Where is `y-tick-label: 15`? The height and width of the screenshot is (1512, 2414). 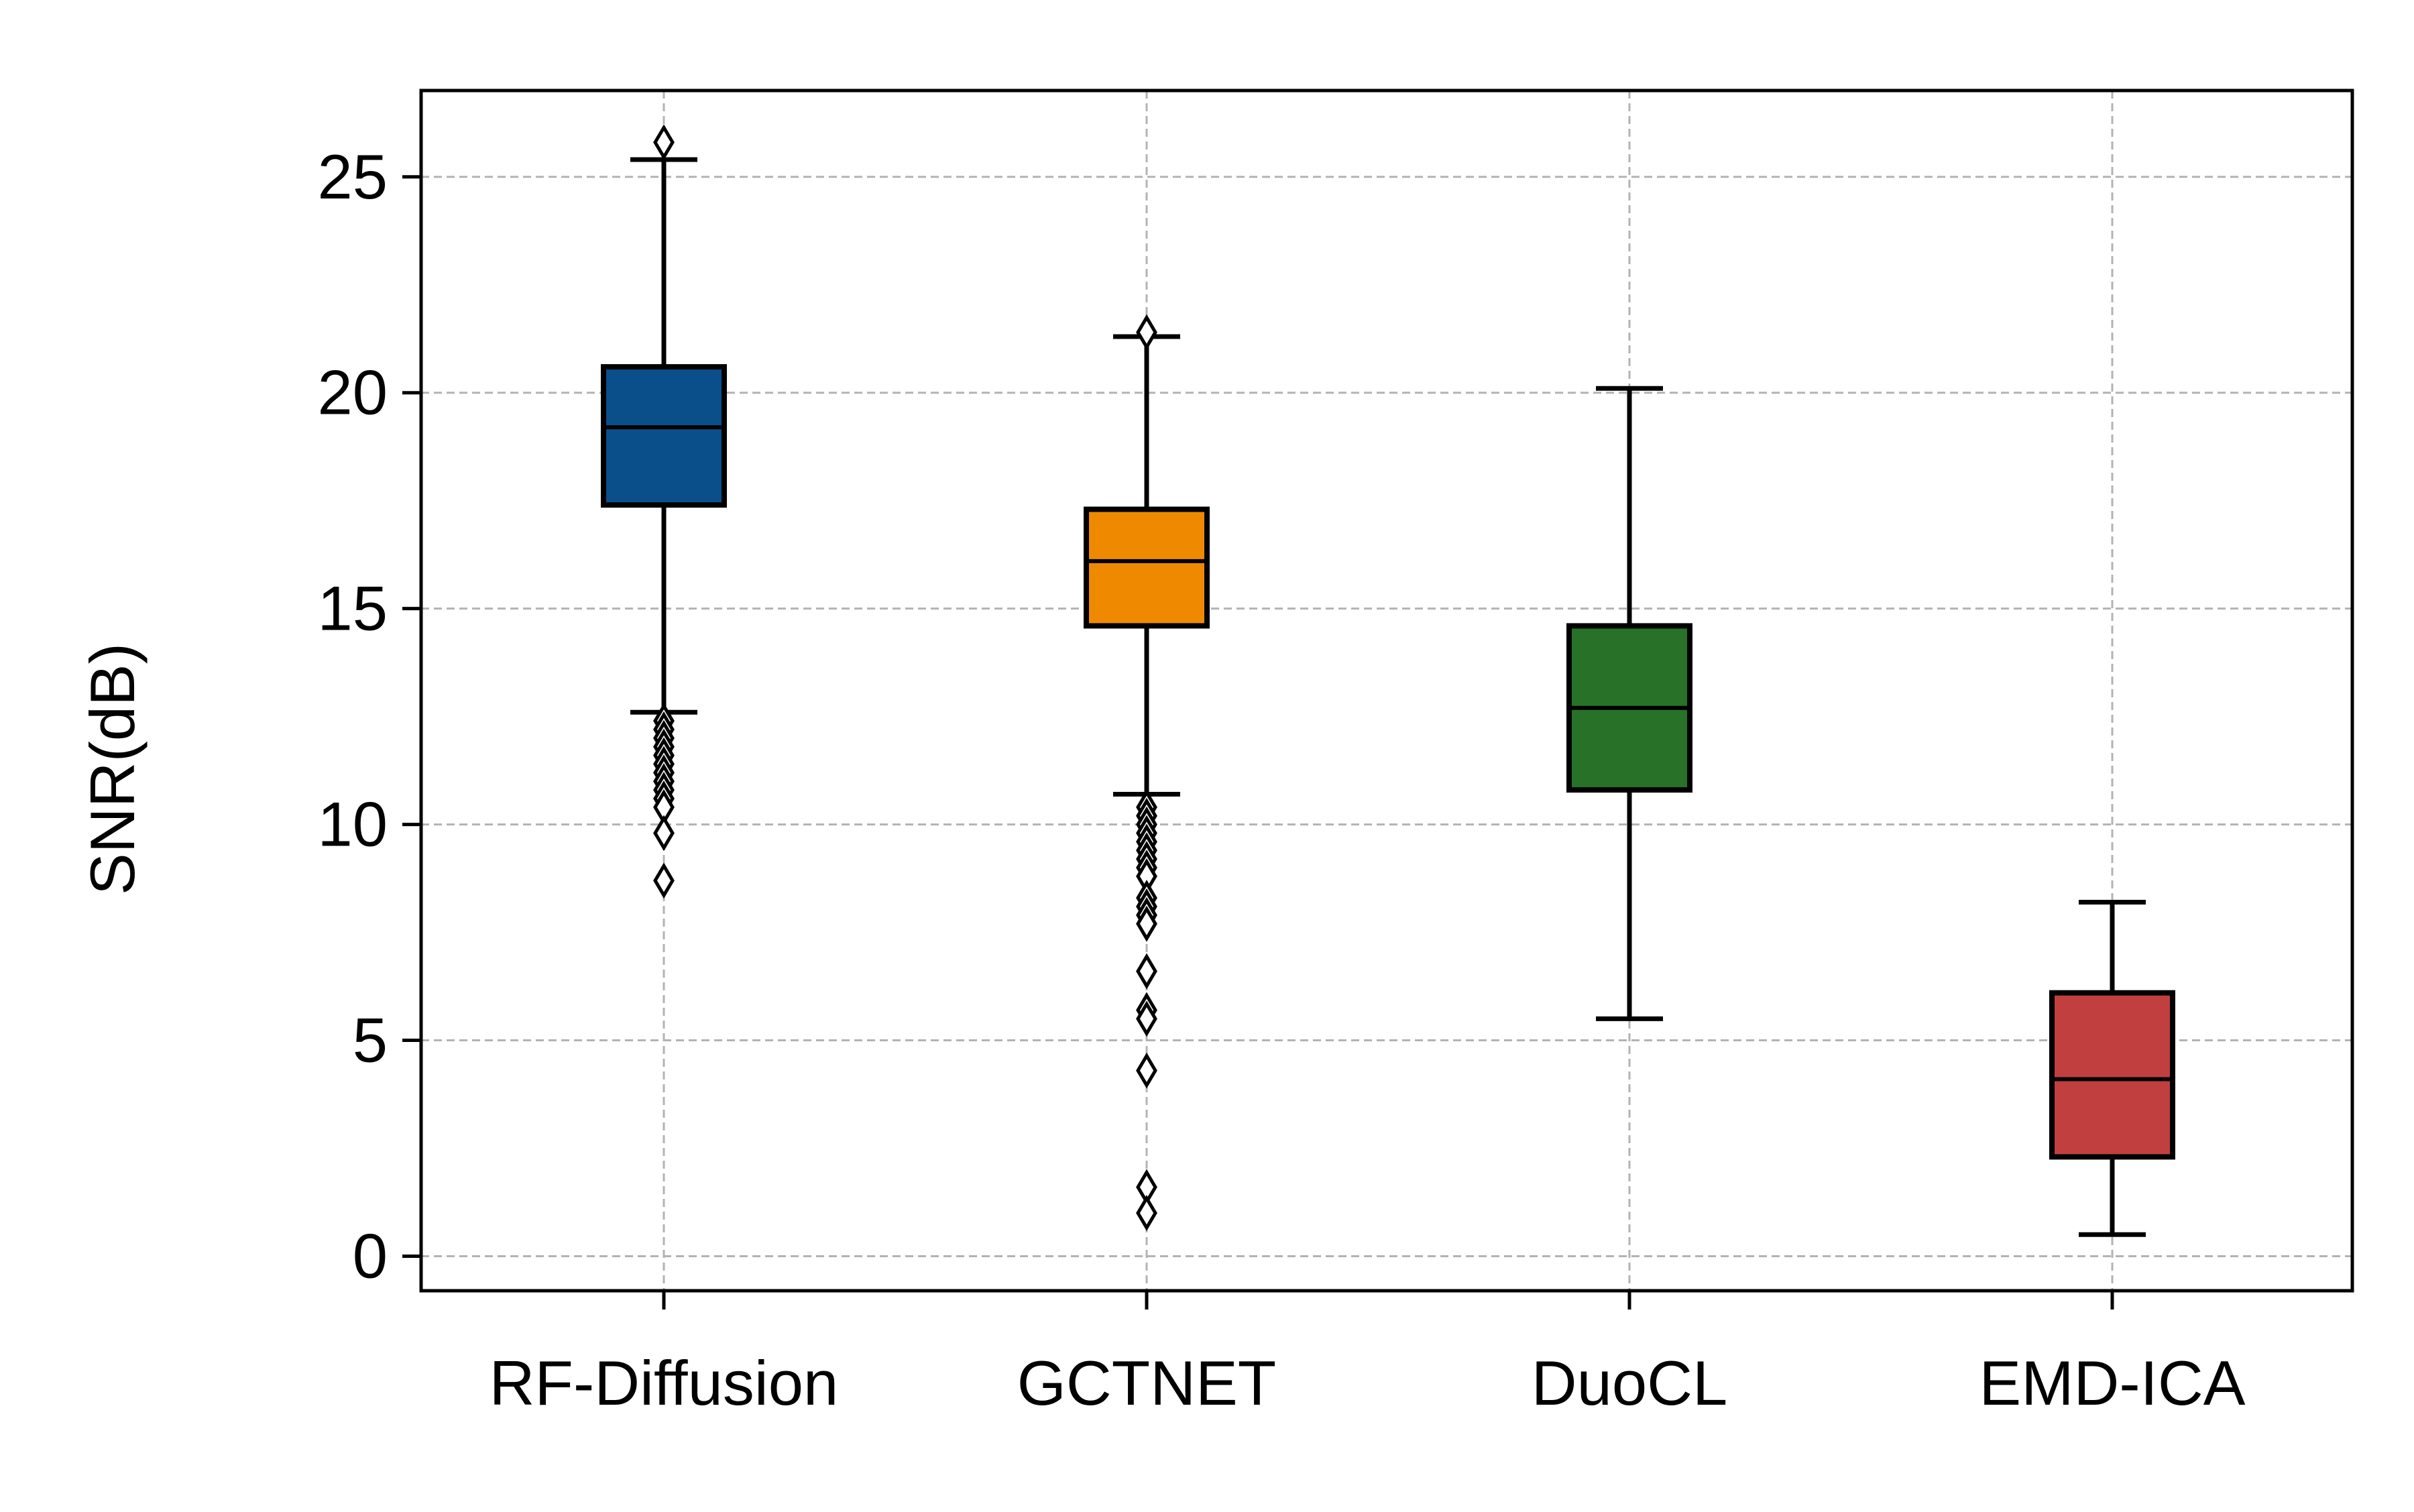 y-tick-label: 15 is located at coordinates (352, 609).